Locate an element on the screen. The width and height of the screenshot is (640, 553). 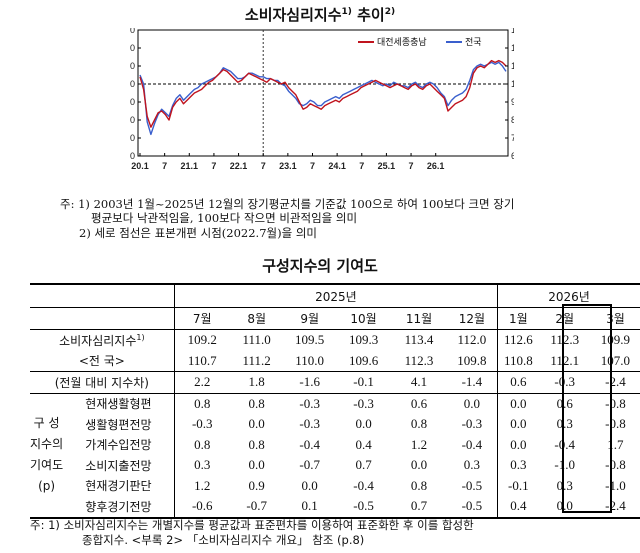
table-cell: 110.0 is located at coordinates (309, 361).